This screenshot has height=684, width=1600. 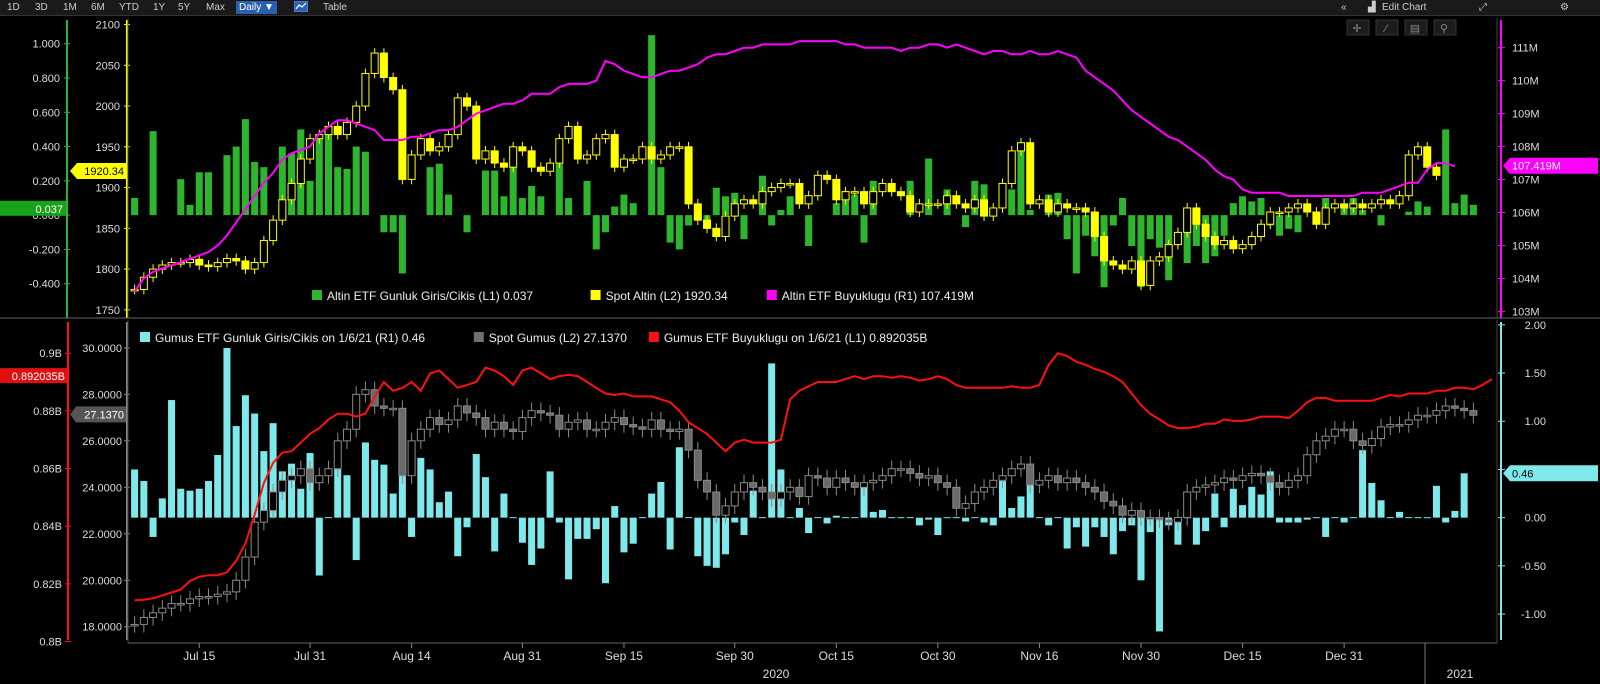 What do you see at coordinates (159, 7) in the screenshot?
I see `range-1y-button: 1Y` at bounding box center [159, 7].